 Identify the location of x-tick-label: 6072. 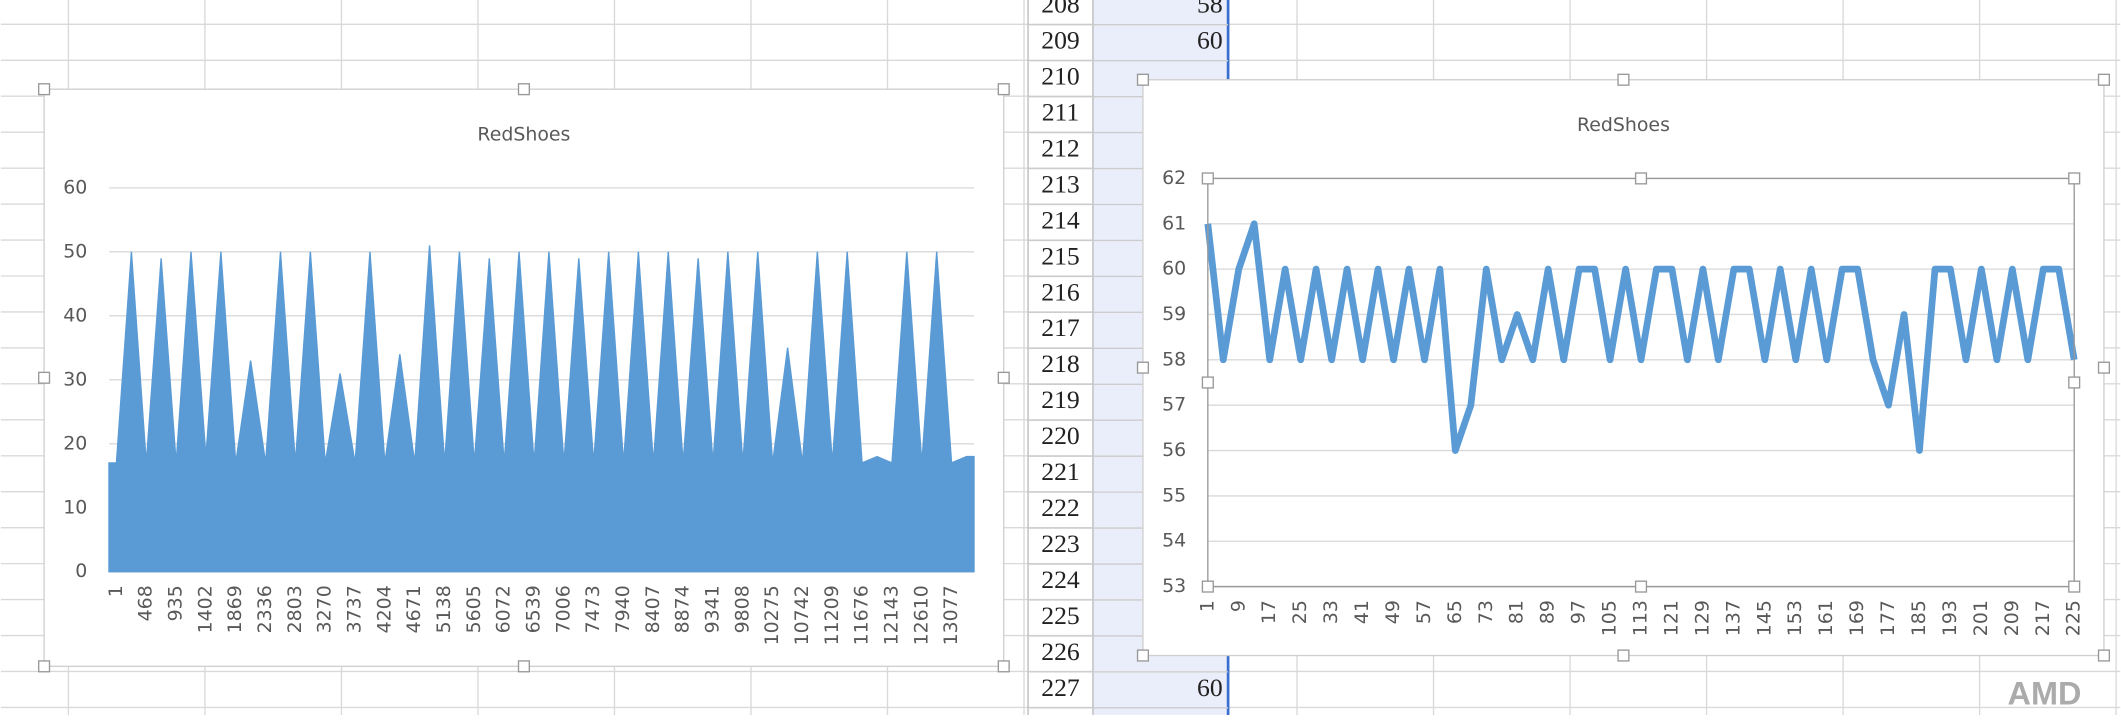
(504, 609).